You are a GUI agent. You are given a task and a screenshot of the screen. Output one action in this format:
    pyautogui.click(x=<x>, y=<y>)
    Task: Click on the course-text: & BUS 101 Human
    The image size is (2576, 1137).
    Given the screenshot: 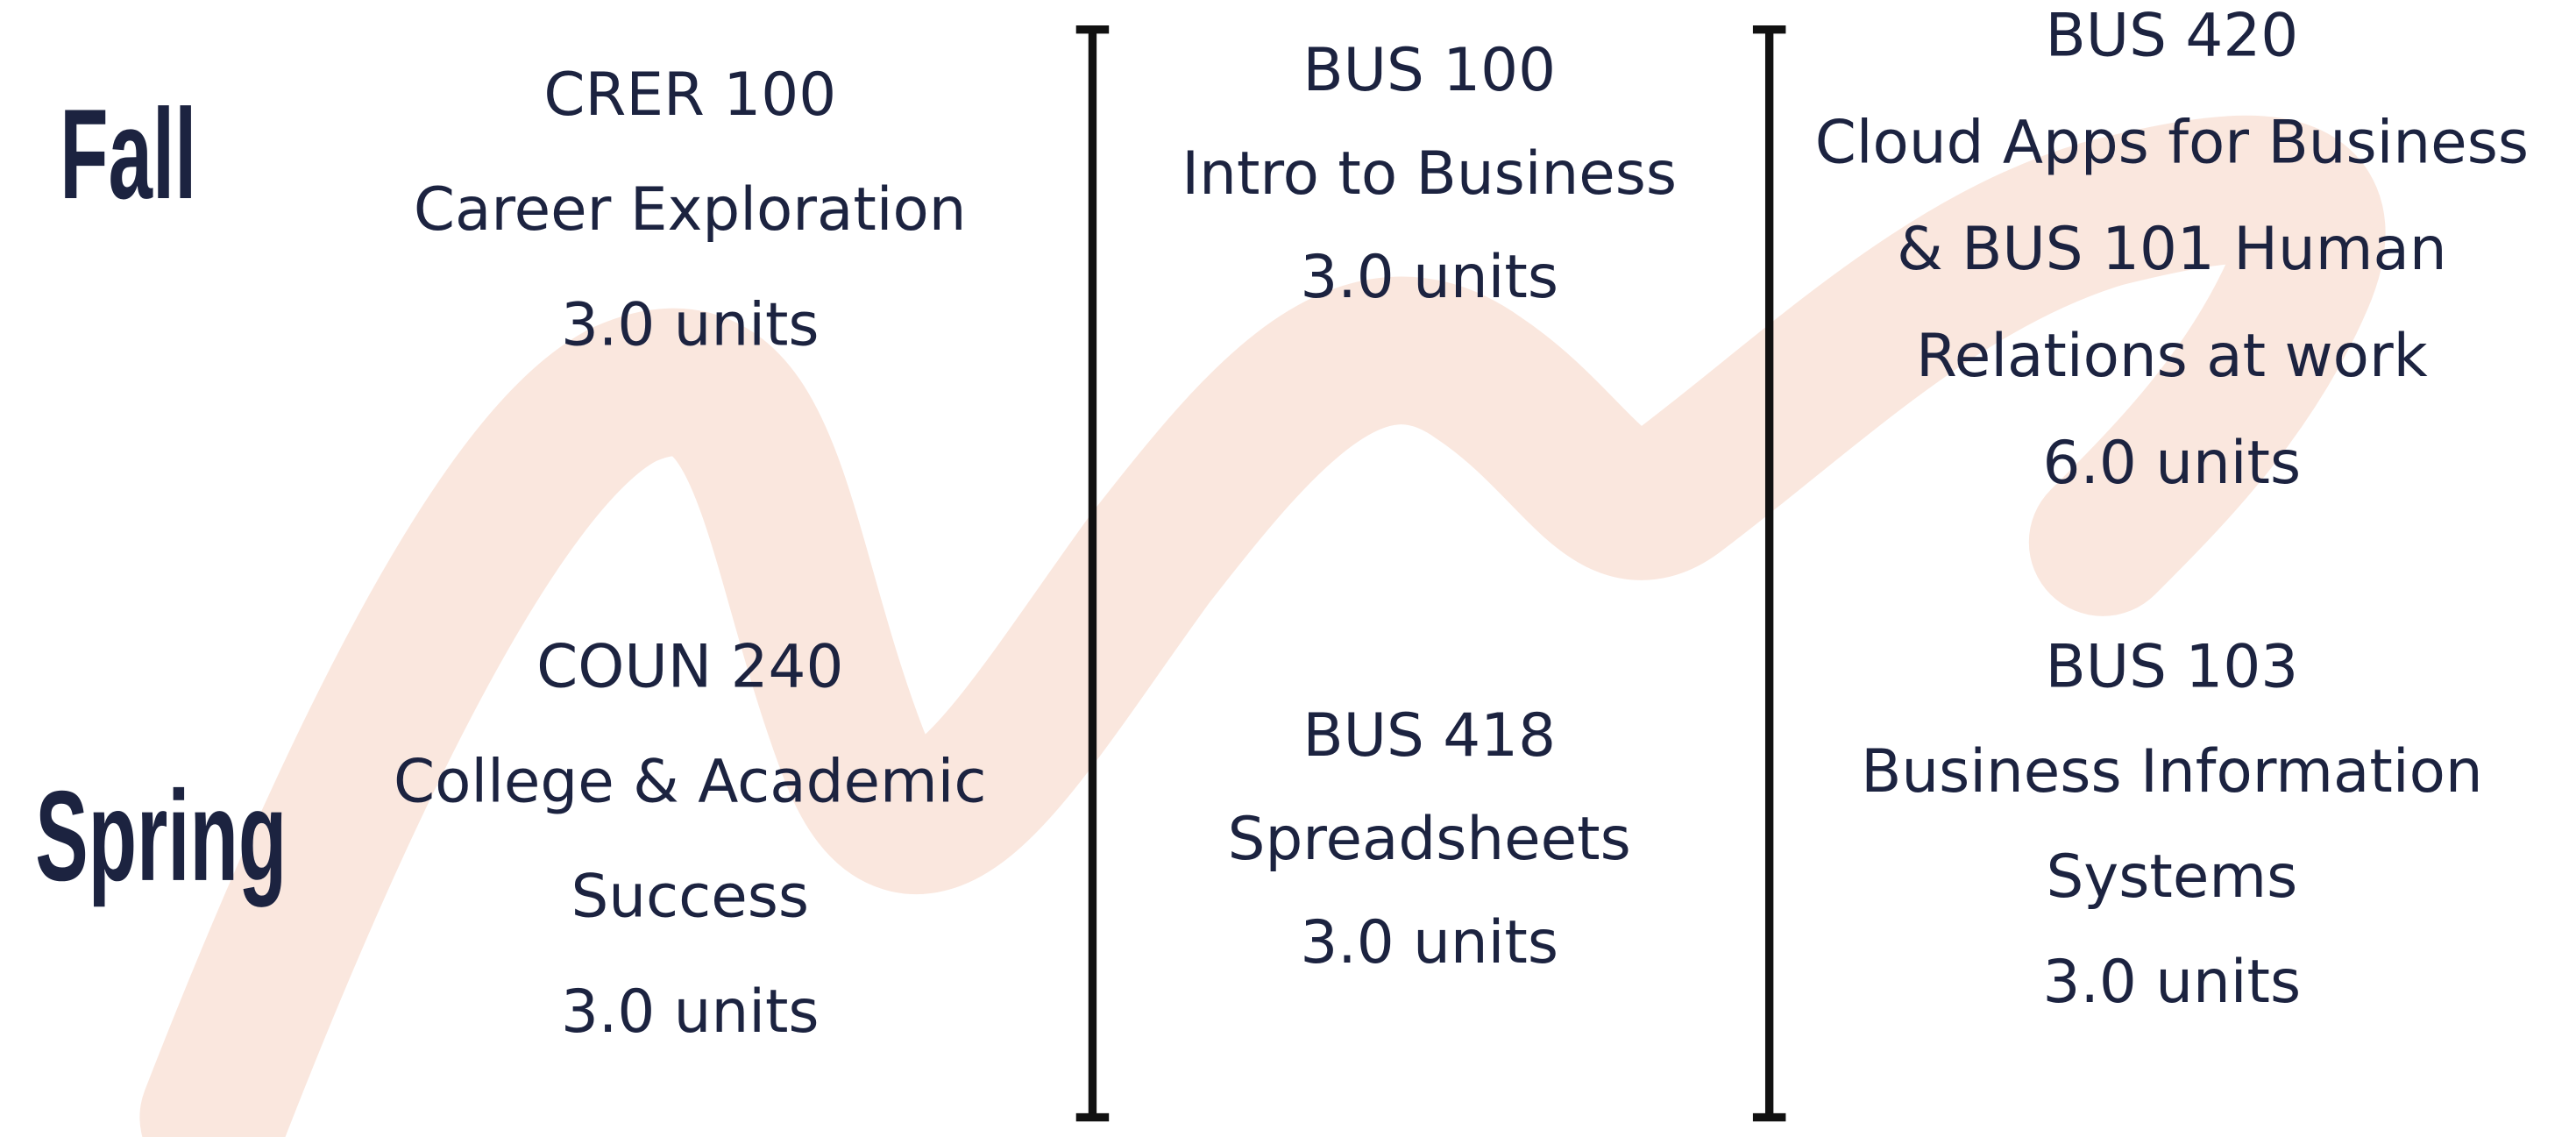 What is the action you would take?
    pyautogui.click(x=2172, y=248)
    